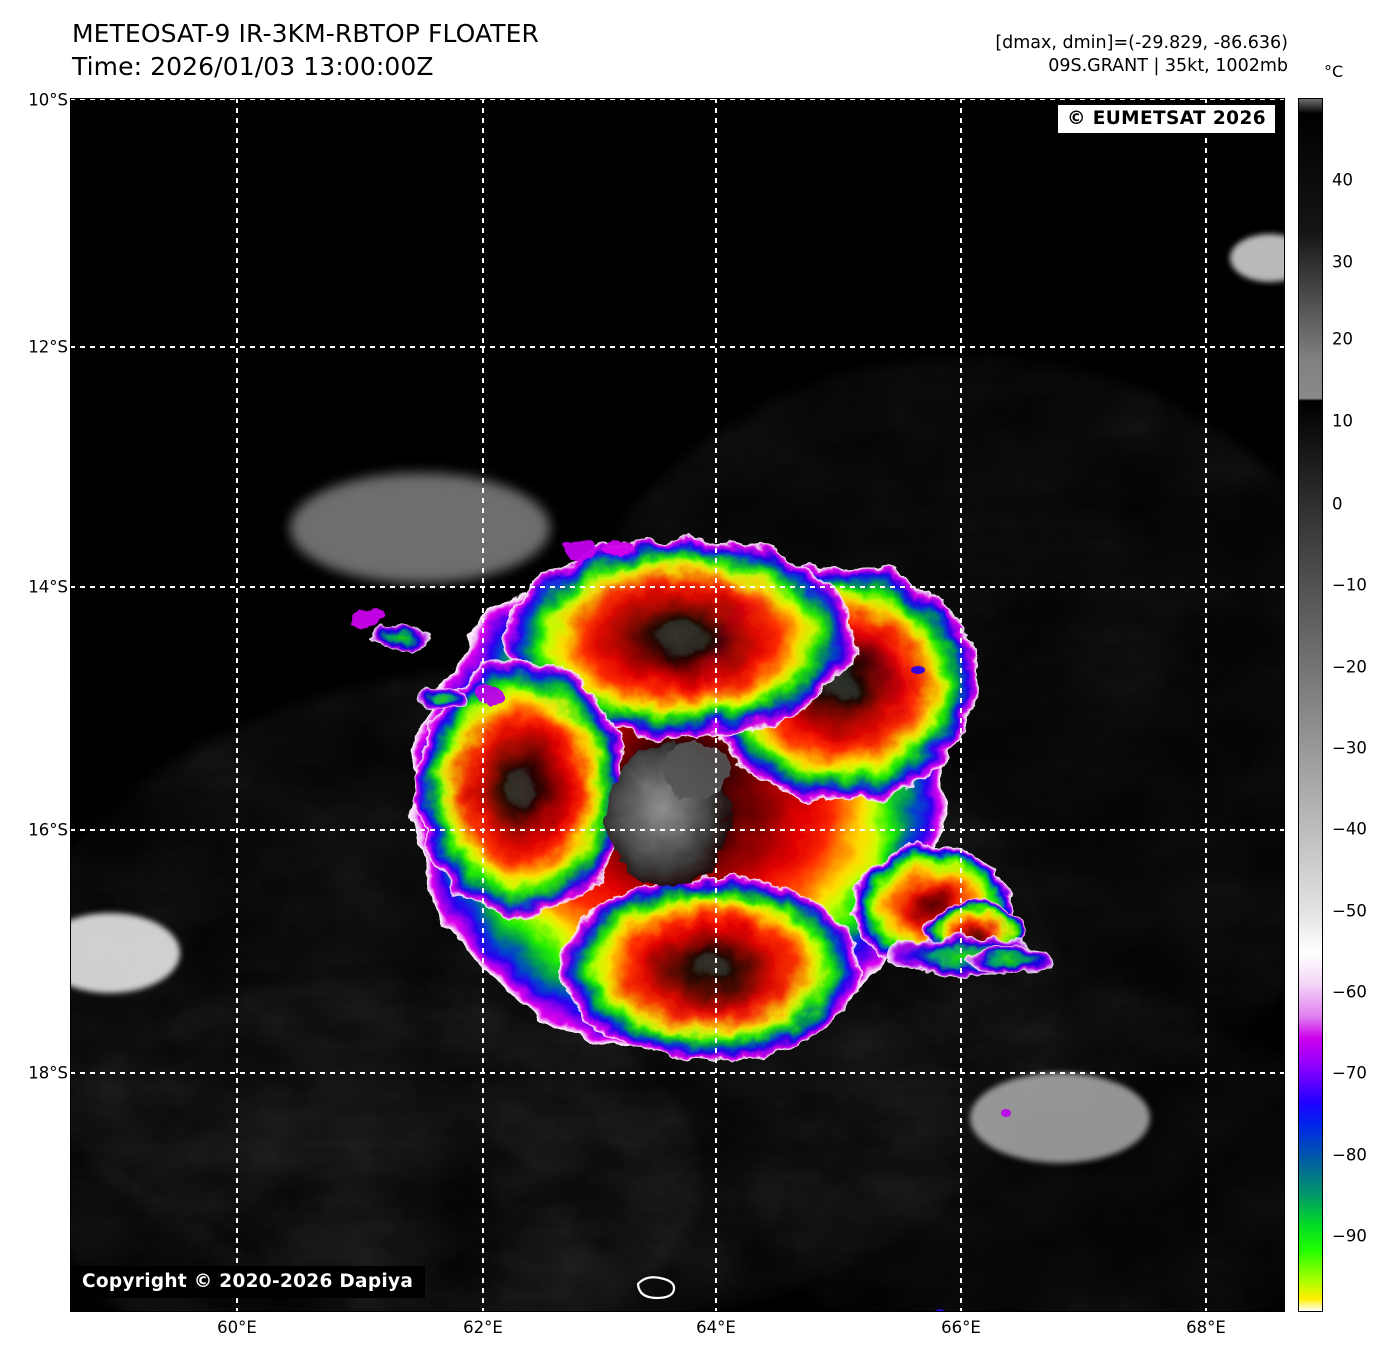  Describe the element at coordinates (1141, 43) in the screenshot. I see `dmax-dmin-label: [dmax, dmin]=(-29.829, -86.636)` at that location.